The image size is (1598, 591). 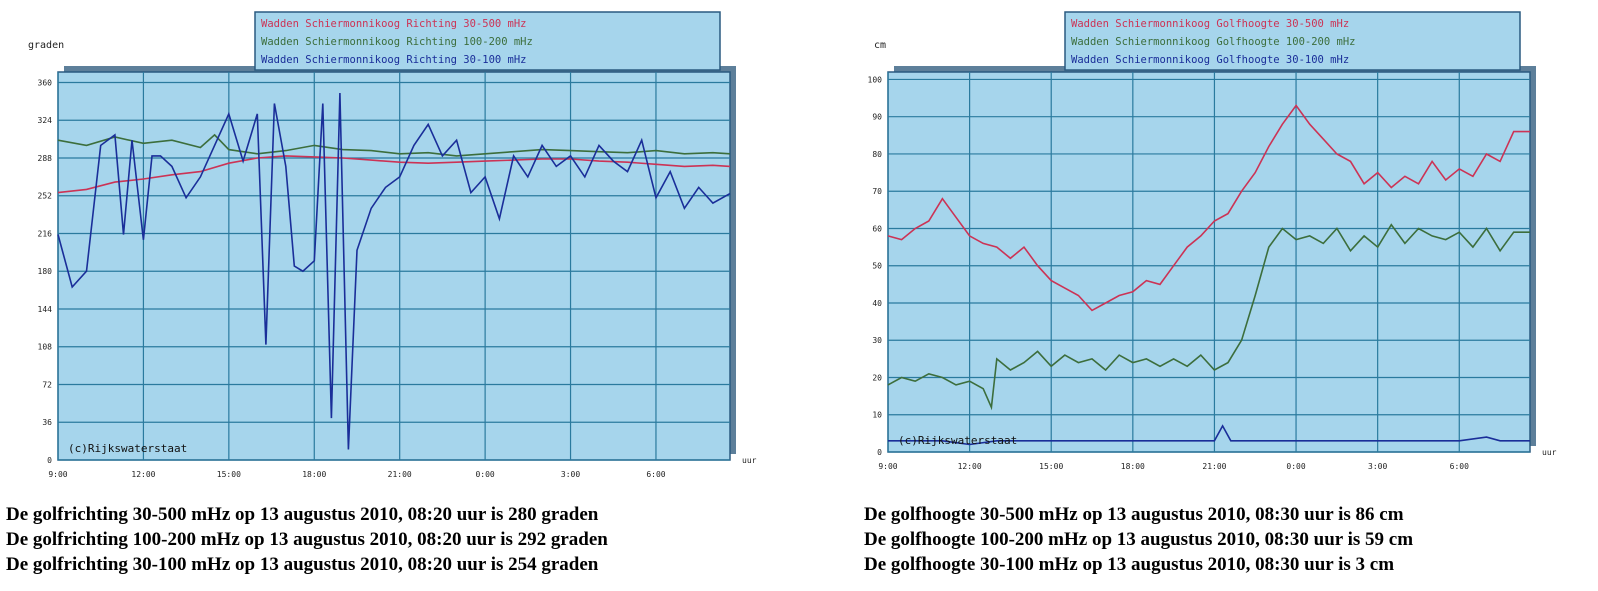 What do you see at coordinates (877, 266) in the screenshot?
I see `y-tick-label: 50` at bounding box center [877, 266].